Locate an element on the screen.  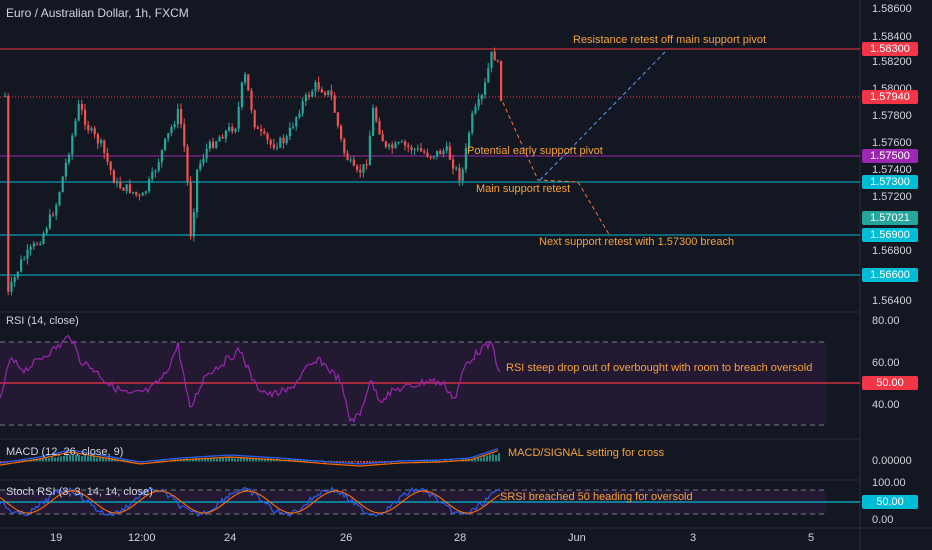
annotation-next-support: Next support retest with 1.57300 breach is located at coordinates (637, 242).